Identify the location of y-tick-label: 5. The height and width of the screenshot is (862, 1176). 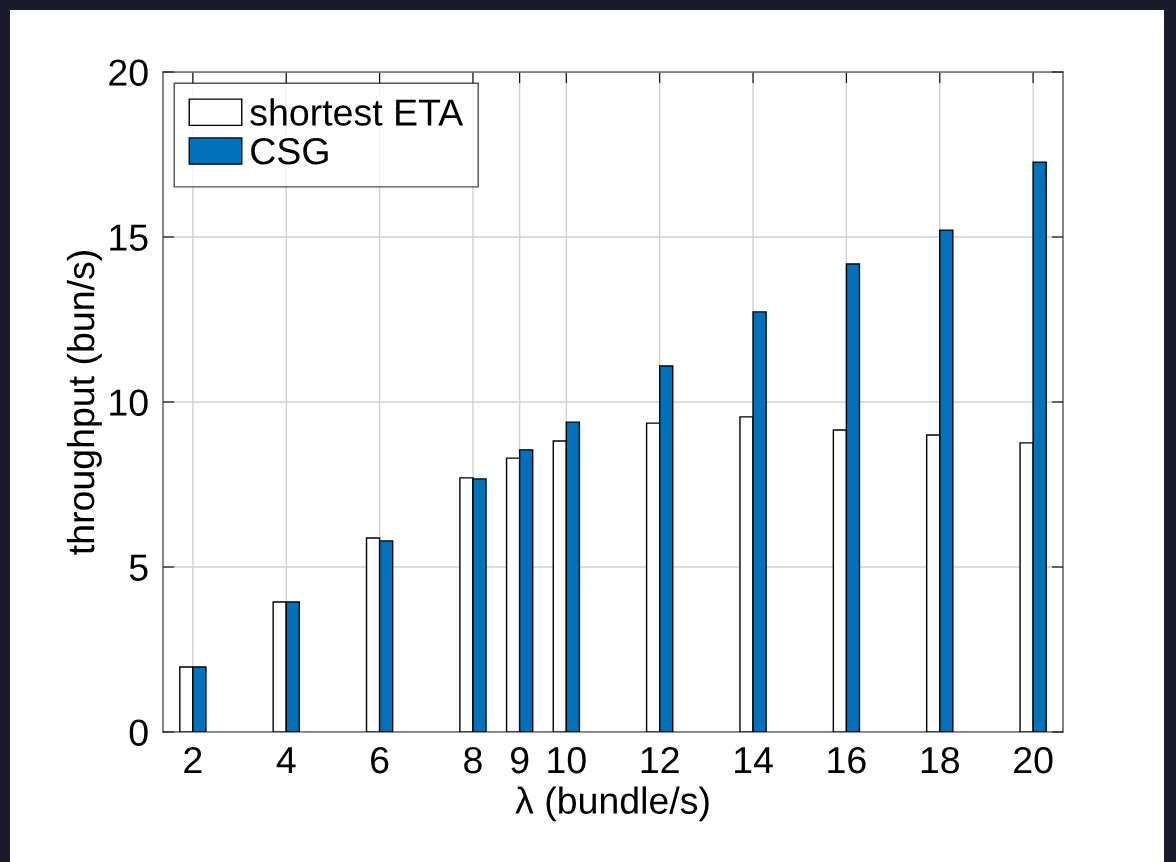
(138, 567).